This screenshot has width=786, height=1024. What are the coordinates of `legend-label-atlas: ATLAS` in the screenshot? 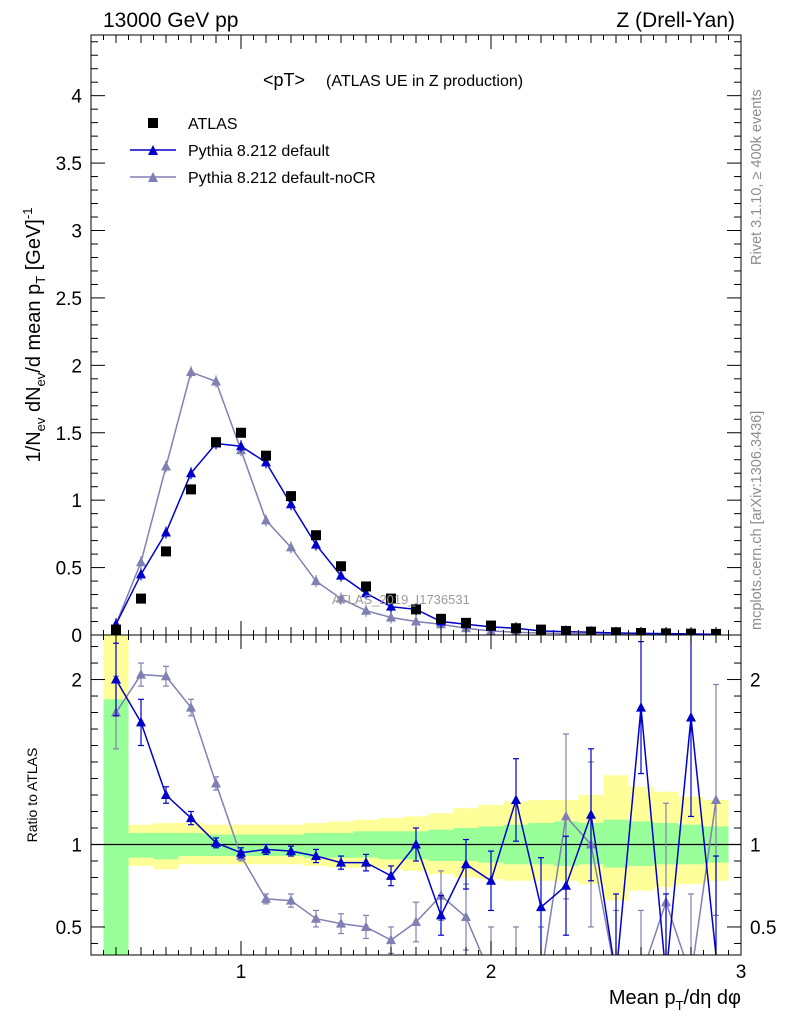 It's located at (213, 124).